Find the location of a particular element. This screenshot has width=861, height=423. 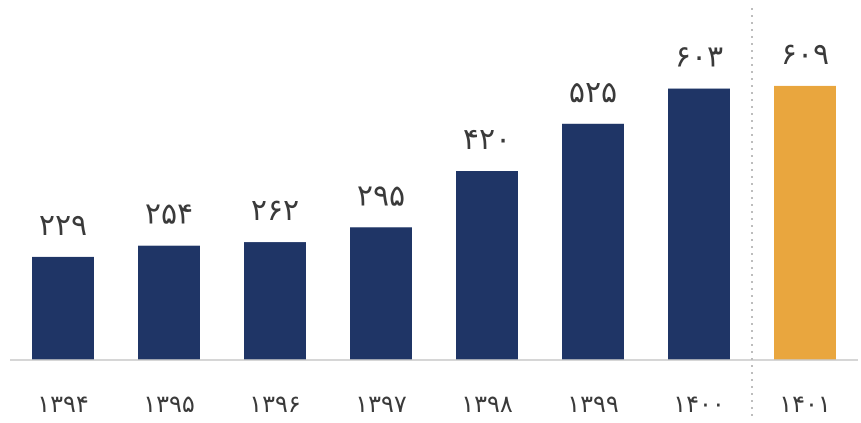

value-label-3: ۲۶۲ is located at coordinates (275, 210).